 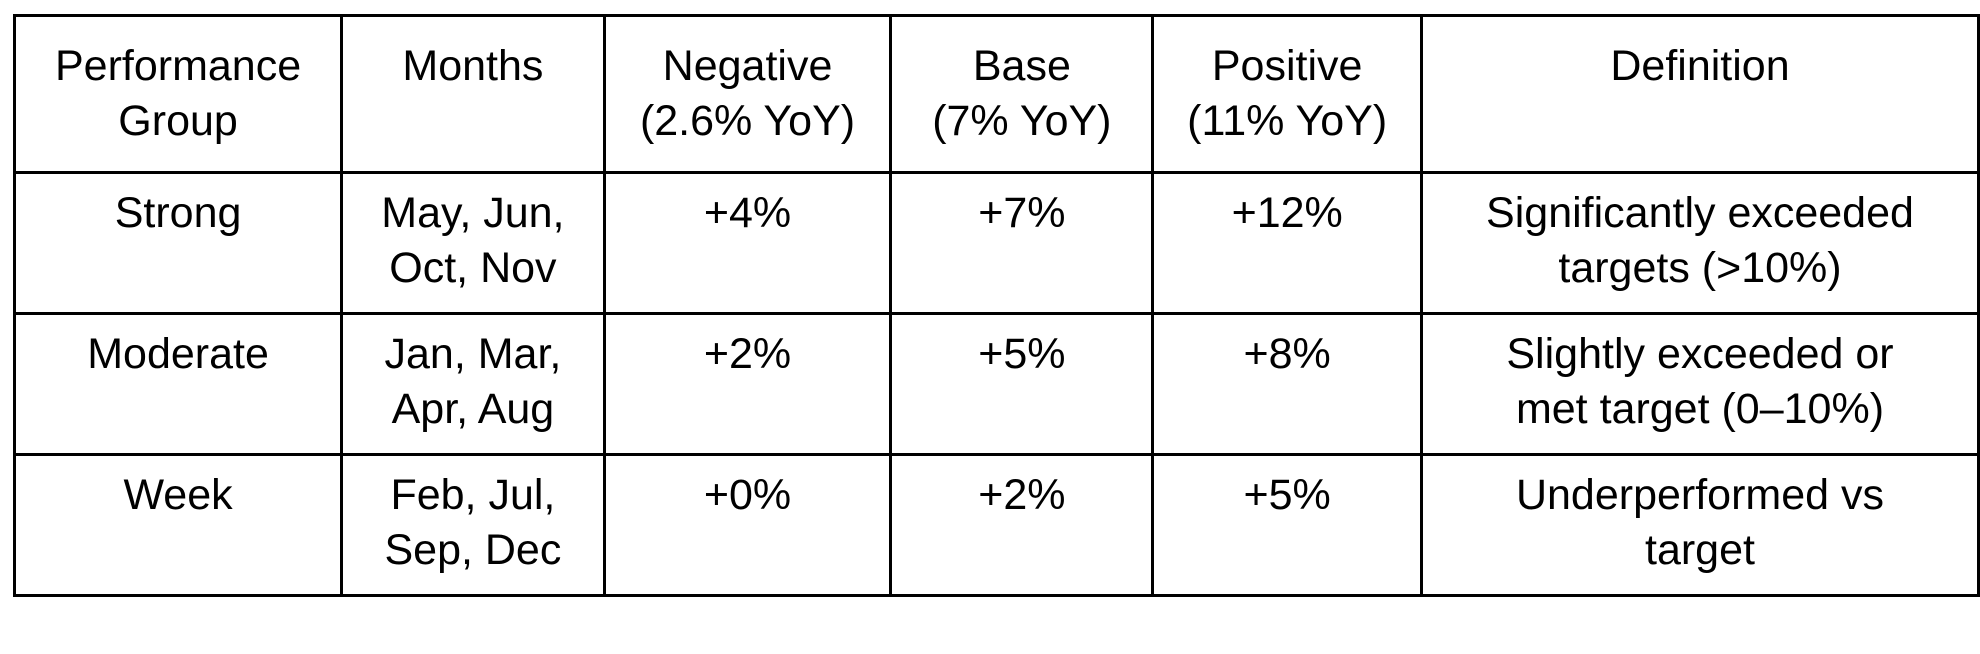 What do you see at coordinates (747, 384) in the screenshot?
I see `cell-negative: +2%` at bounding box center [747, 384].